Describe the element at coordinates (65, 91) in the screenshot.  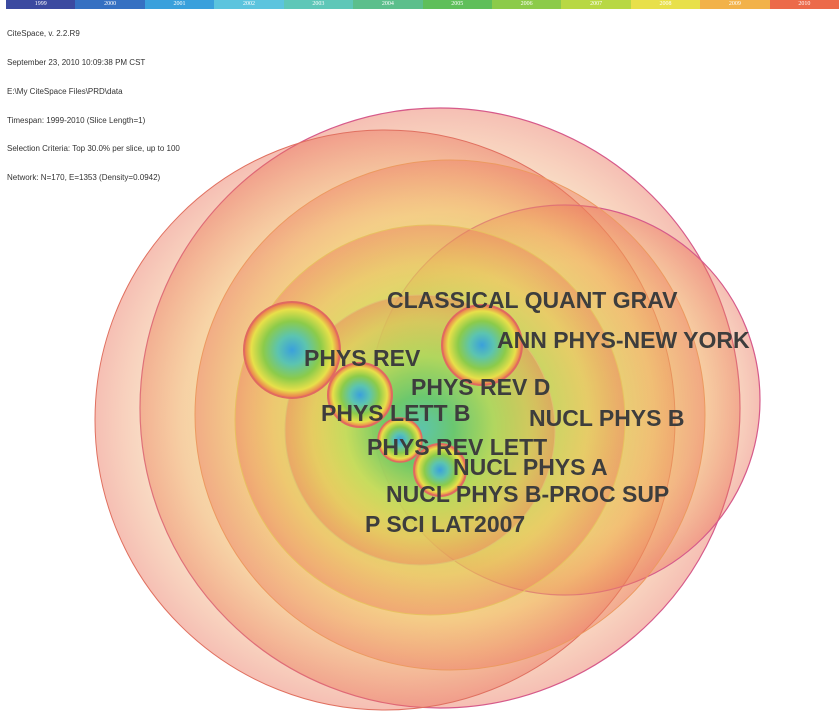
I see `meta-path: E:\My CiteSpace Files\PRD\data` at that location.